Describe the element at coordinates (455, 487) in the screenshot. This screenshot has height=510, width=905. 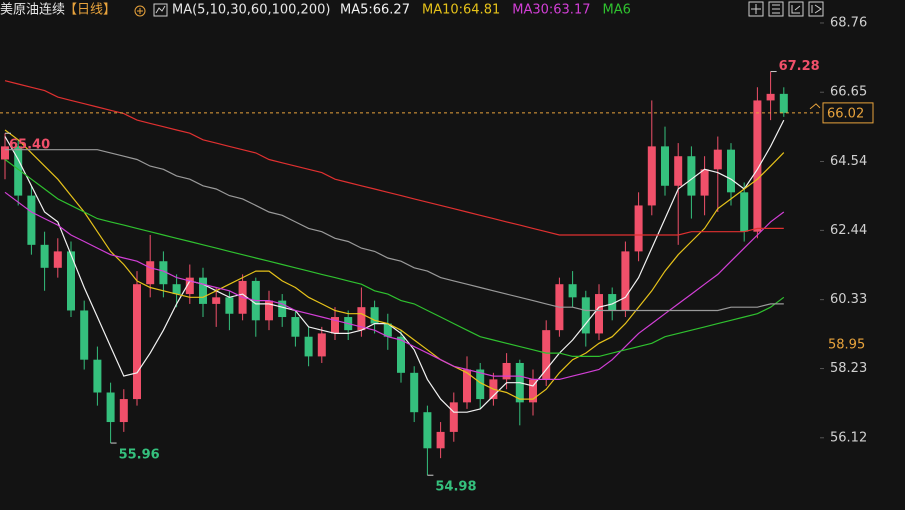
I see `extreme-label: 54.98` at that location.